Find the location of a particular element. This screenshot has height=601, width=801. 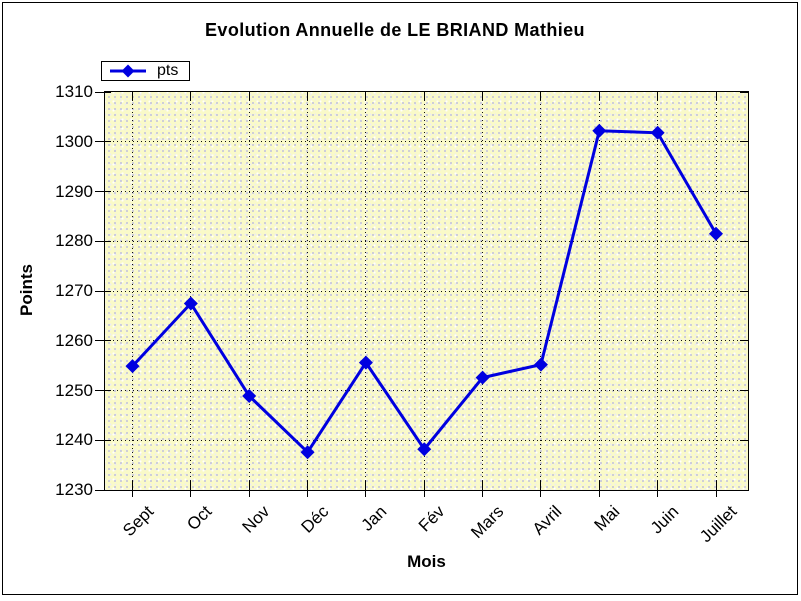

x-axis-title: Mois is located at coordinates (426, 561).